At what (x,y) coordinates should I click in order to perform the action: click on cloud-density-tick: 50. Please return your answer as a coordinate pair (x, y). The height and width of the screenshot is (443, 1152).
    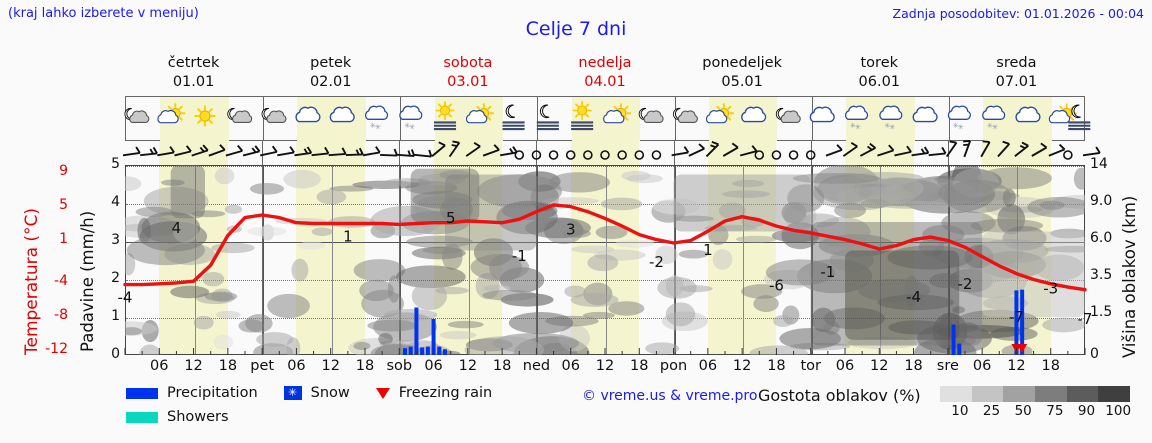
    Looking at the image, I should click on (1023, 411).